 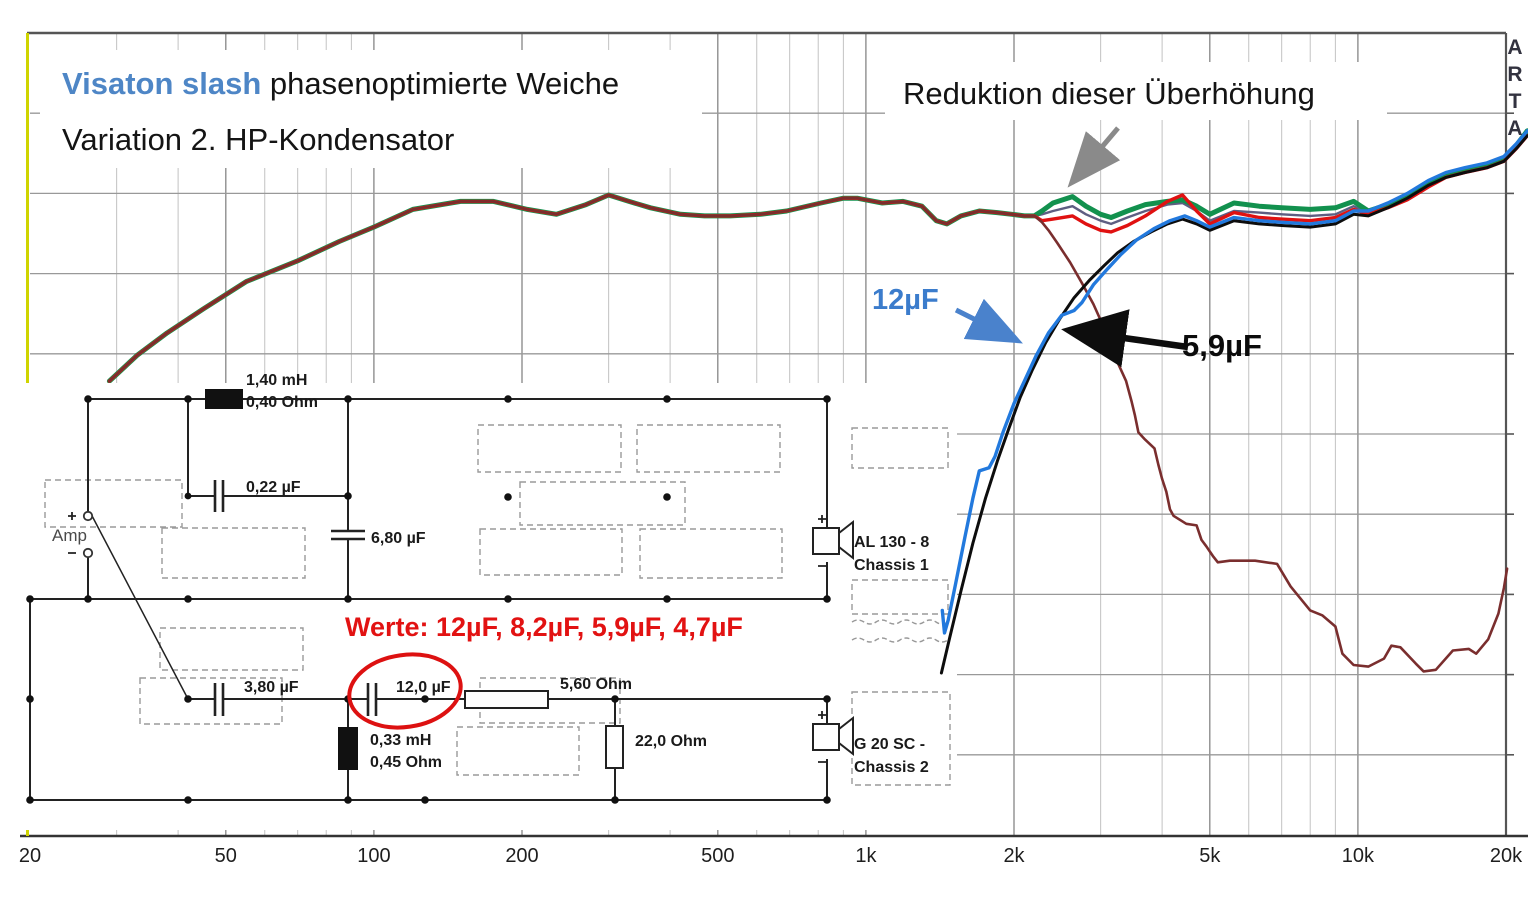 What do you see at coordinates (771, 856) in the screenshot?
I see `x-axis-tick-labels: 20 50 100 200 500 1k 2k 5k 10k 20k` at bounding box center [771, 856].